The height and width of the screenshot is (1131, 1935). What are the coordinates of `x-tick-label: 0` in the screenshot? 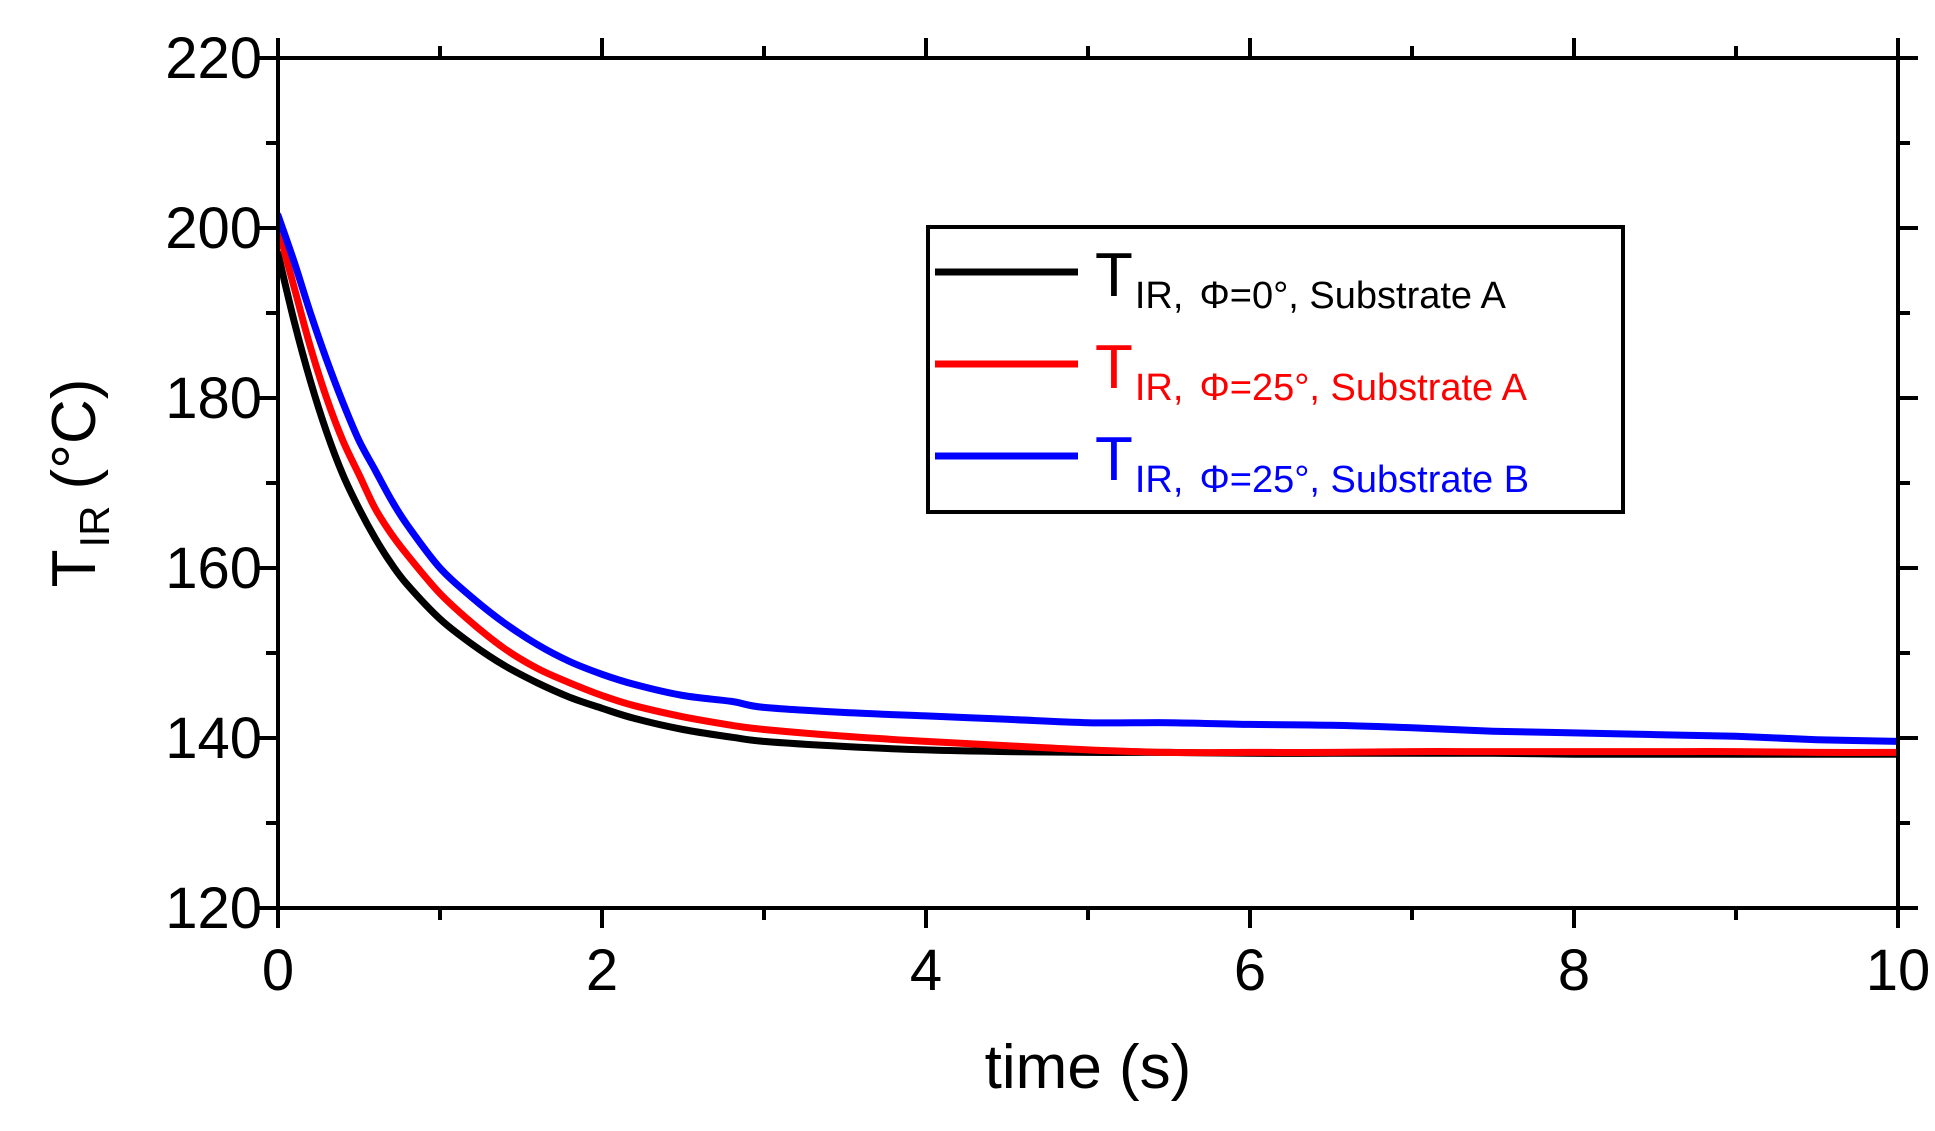 It's located at (278, 970).